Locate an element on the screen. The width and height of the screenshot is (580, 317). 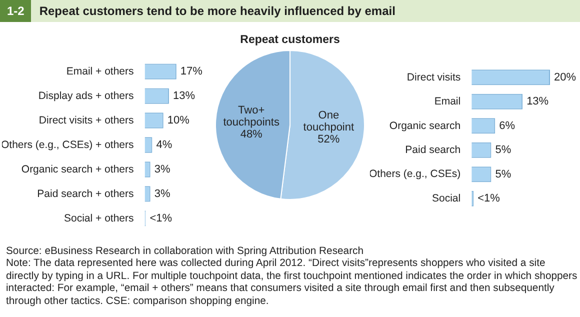
data-label: 4% is located at coordinates (164, 145).